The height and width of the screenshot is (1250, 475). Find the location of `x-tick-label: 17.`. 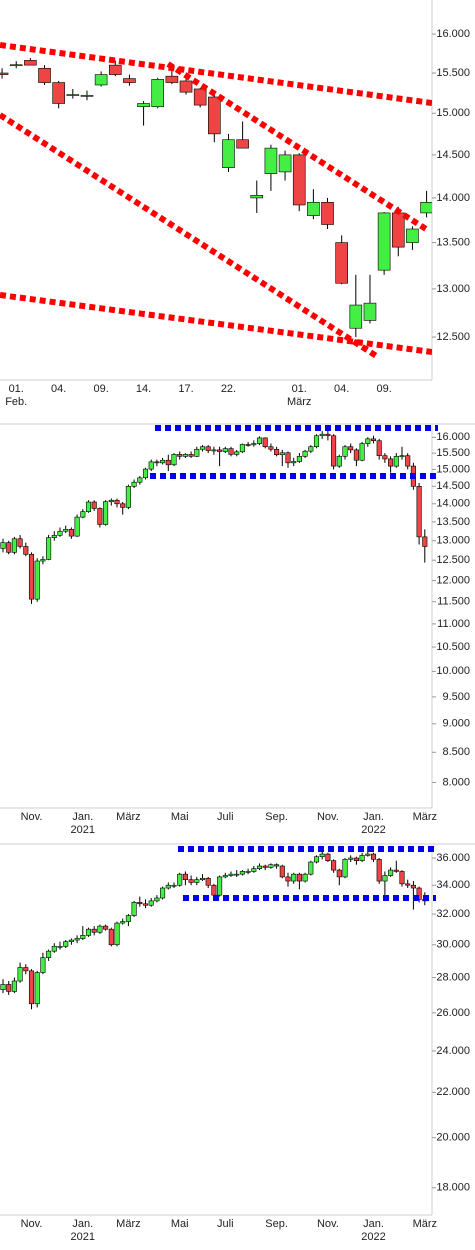

x-tick-label: 17. is located at coordinates (185, 389).